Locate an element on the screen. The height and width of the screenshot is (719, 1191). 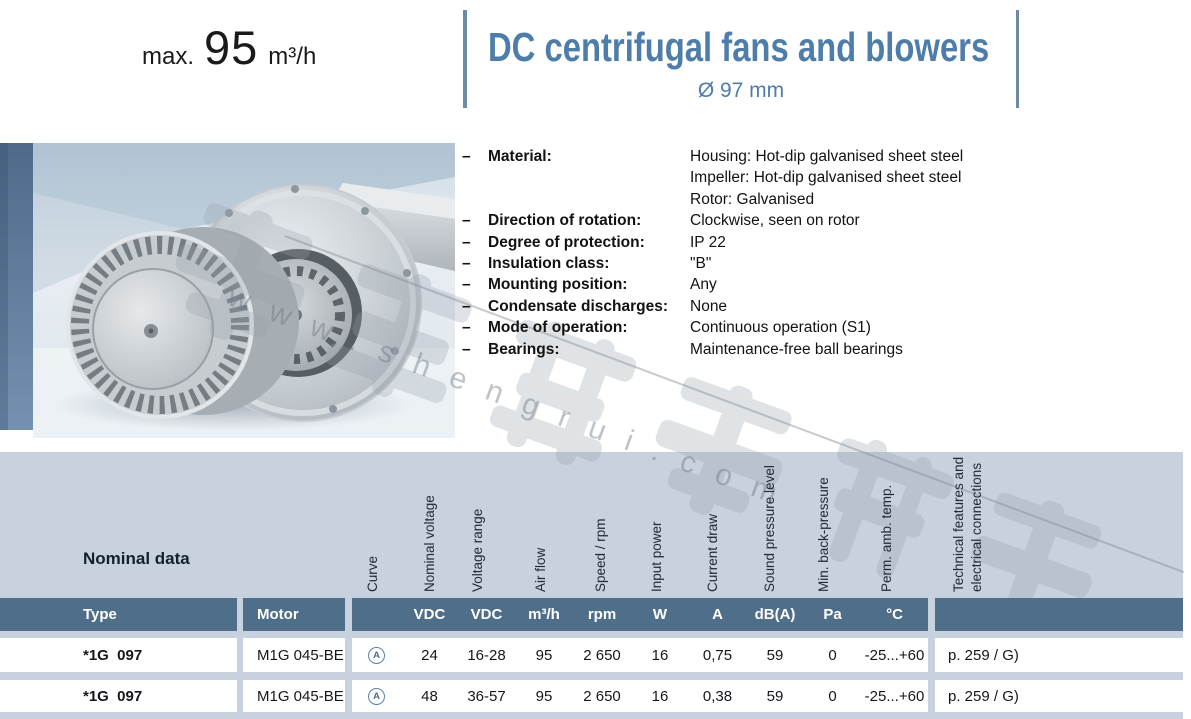
blower-illustration is located at coordinates (244, 290).